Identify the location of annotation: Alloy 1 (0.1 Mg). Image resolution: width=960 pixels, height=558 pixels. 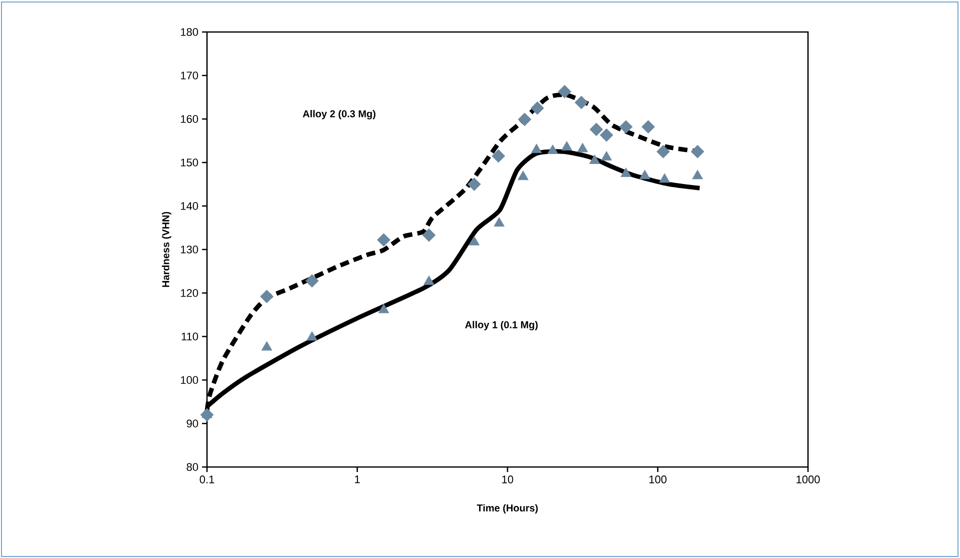
(501, 325).